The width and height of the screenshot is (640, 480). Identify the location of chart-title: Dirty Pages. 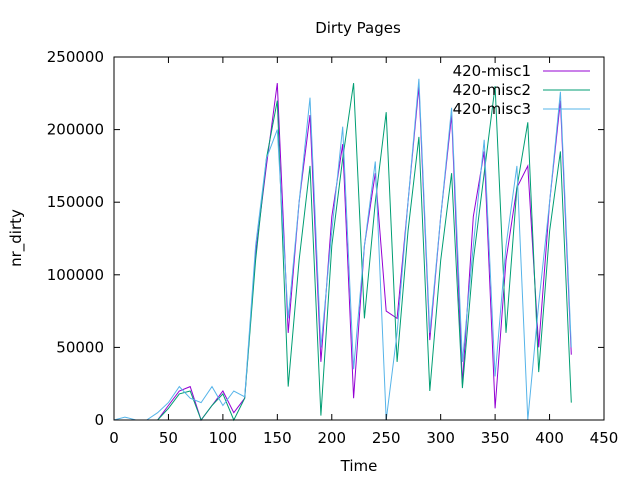
(358, 28).